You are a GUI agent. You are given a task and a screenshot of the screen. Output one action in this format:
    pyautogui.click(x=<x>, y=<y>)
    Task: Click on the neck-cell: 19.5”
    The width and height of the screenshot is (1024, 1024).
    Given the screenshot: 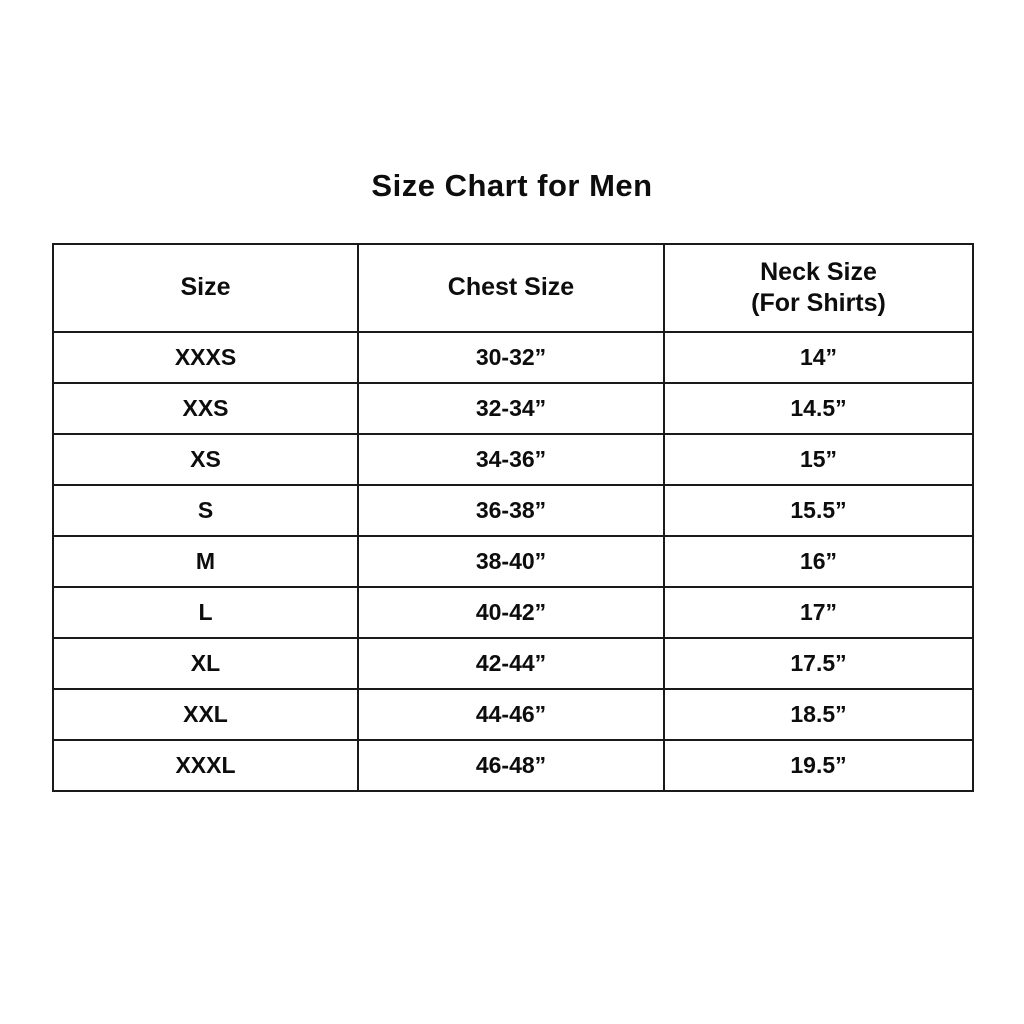 What is the action you would take?
    pyautogui.click(x=818, y=765)
    